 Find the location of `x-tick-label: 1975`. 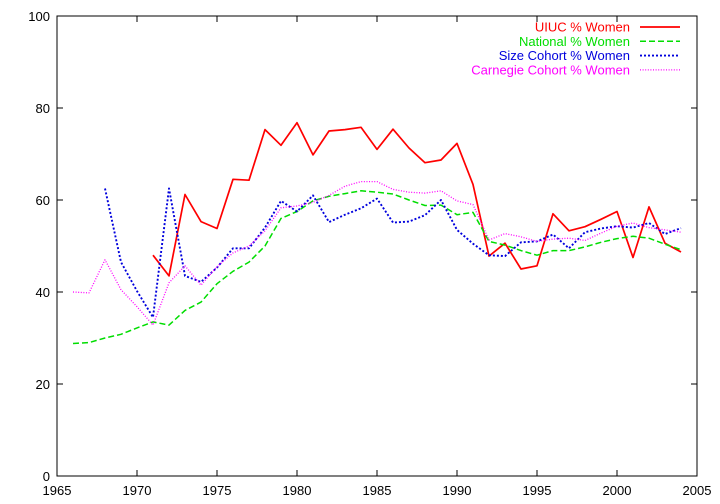

x-tick-label: 1975 is located at coordinates (217, 490).